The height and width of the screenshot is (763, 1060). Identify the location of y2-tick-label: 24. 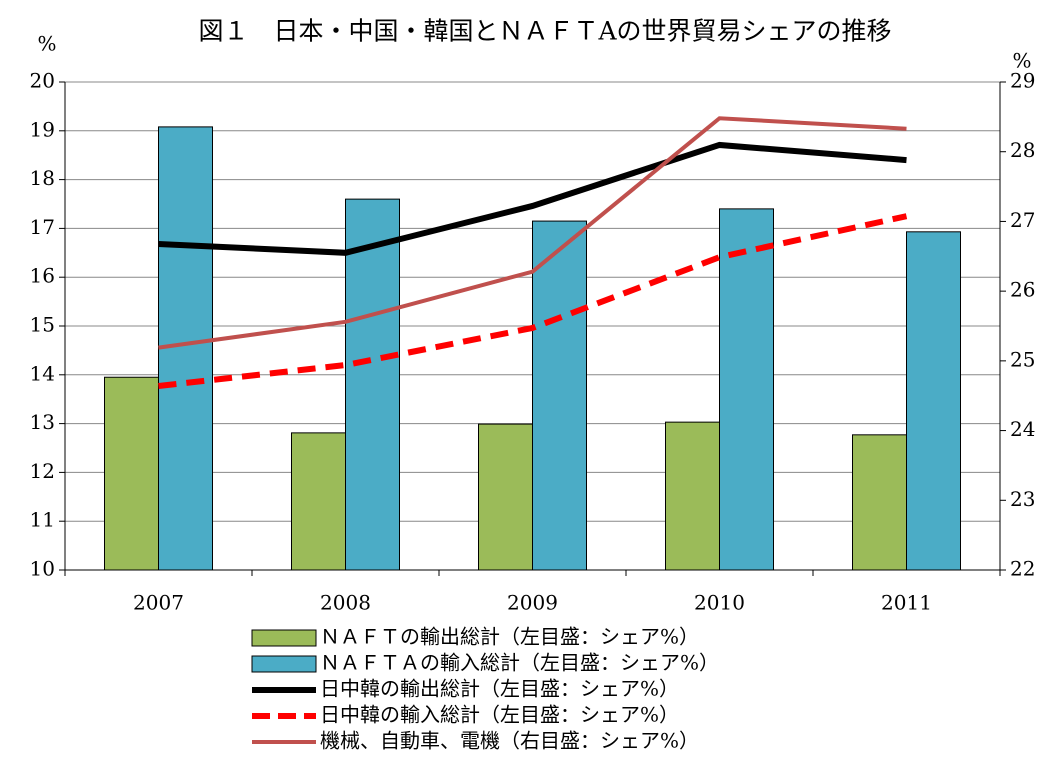
(1022, 429).